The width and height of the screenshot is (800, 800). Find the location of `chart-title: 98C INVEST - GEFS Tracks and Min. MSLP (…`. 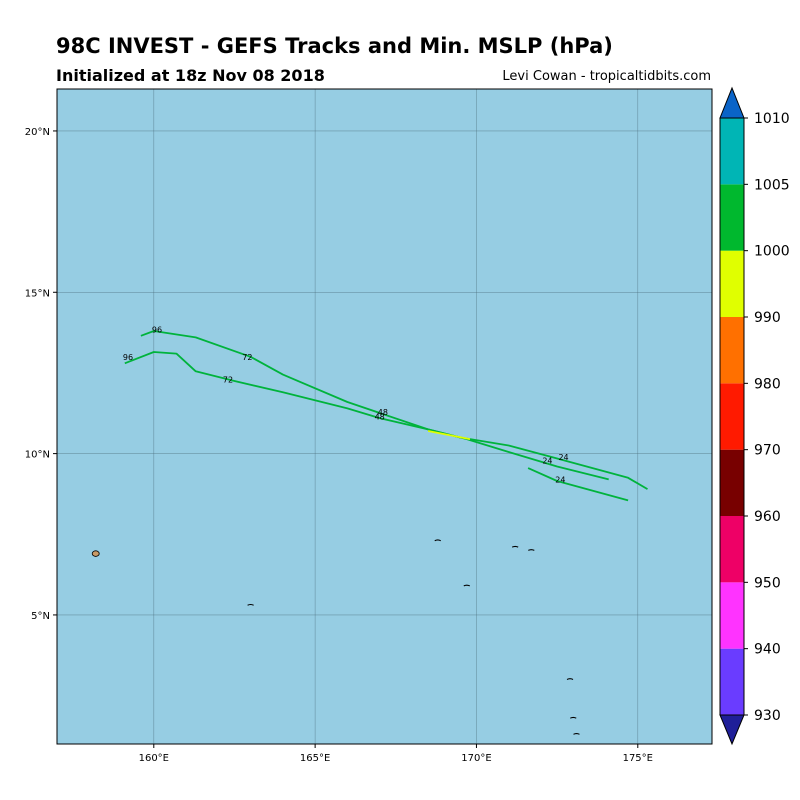

chart-title: 98C INVEST - GEFS Tracks and Min. MSLP (… is located at coordinates (334, 46).